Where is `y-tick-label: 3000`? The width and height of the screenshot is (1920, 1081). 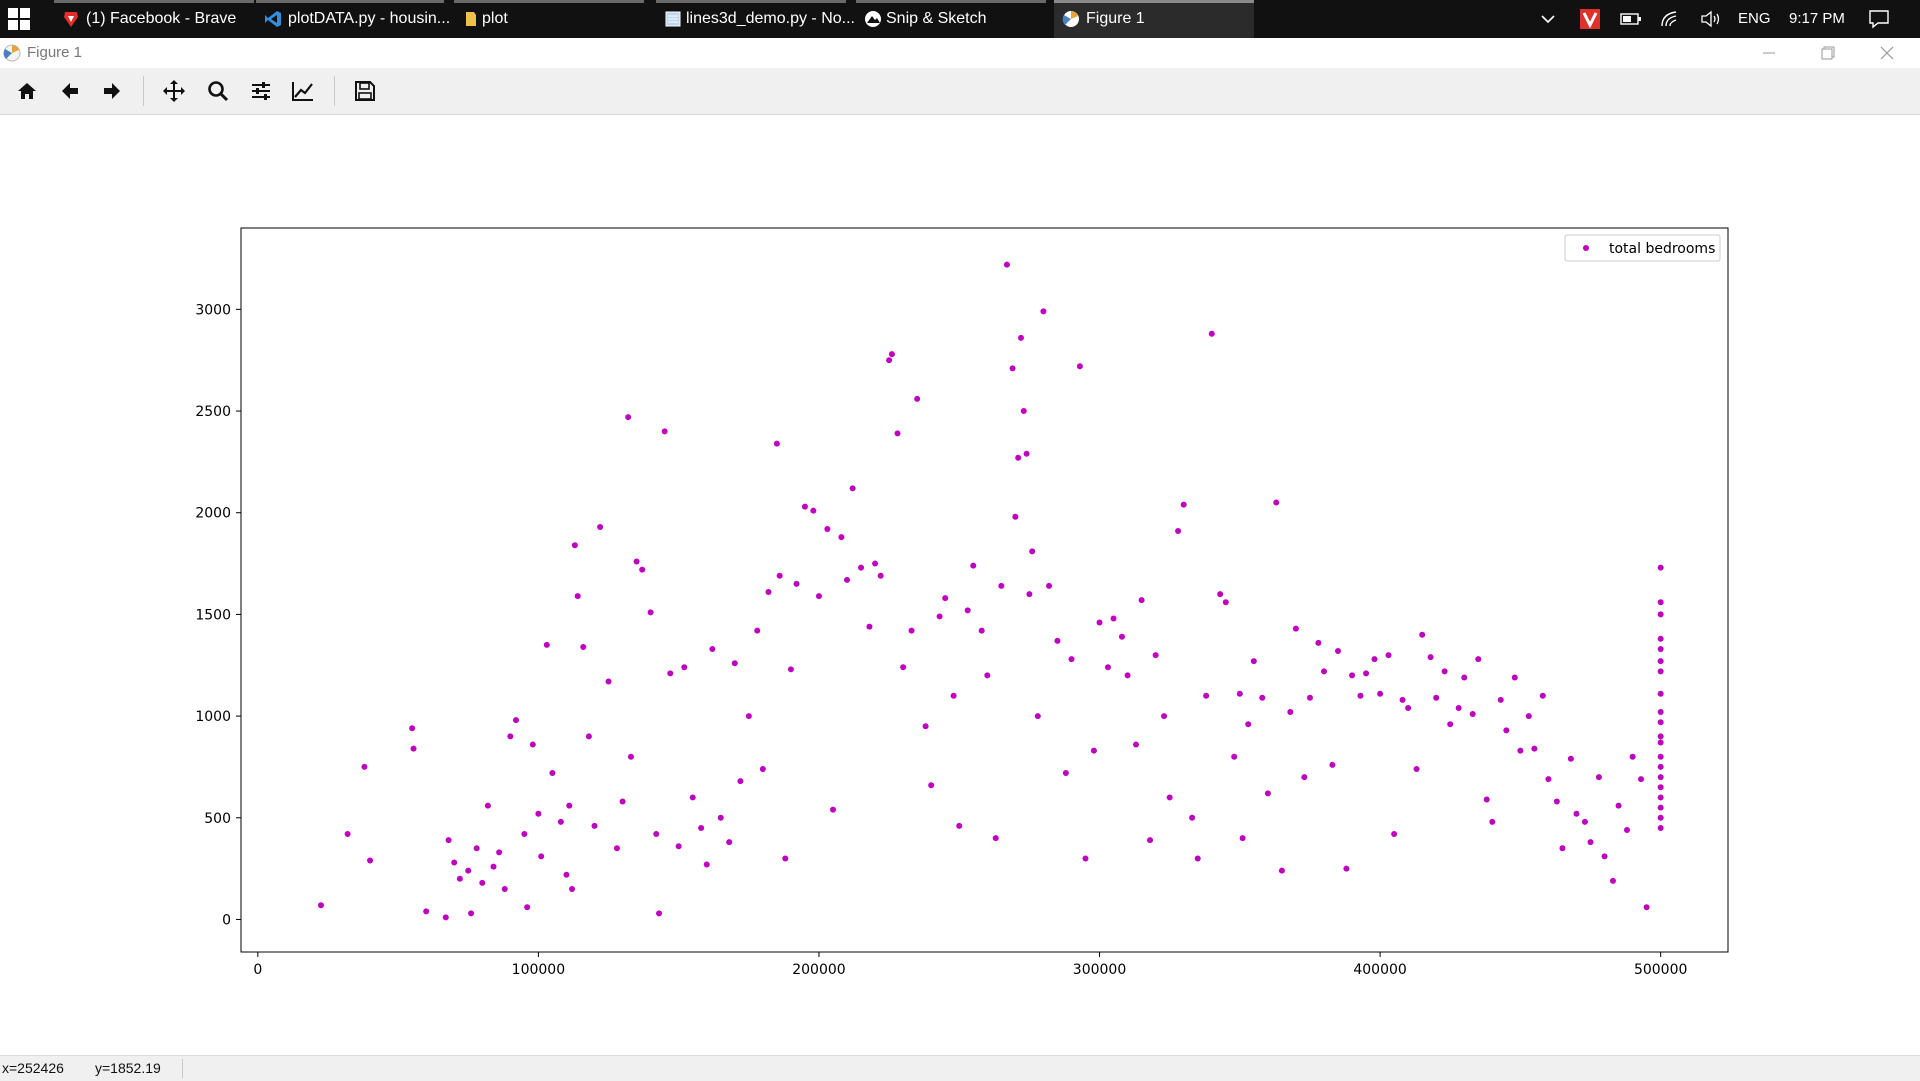
y-tick-label: 3000 is located at coordinates (213, 310).